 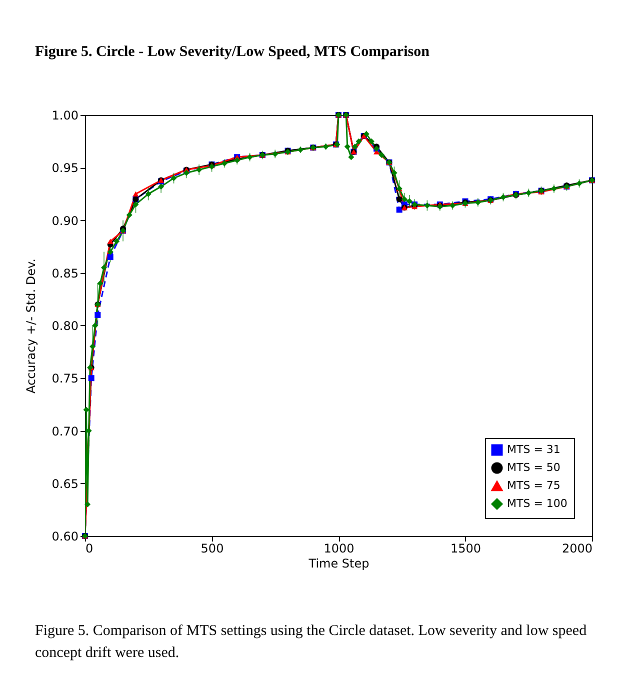 What do you see at coordinates (232, 52) in the screenshot?
I see `chart-title: Figure 5. Circle - Low Severity/Low Speed, MTS Comparison` at bounding box center [232, 52].